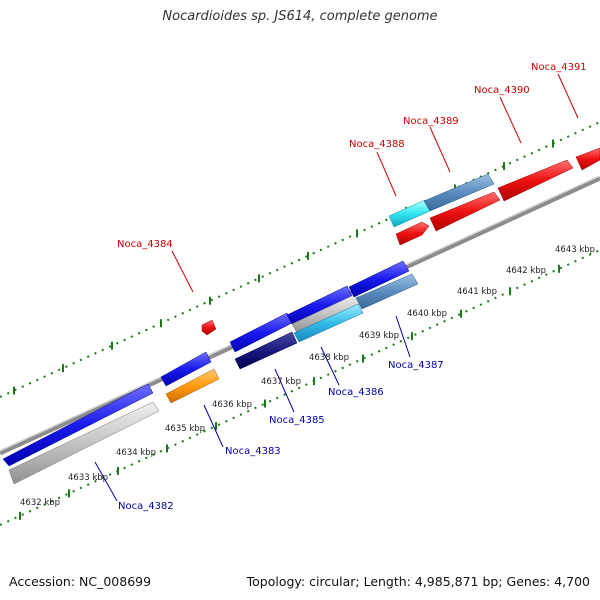 The width and height of the screenshot is (600, 600). What do you see at coordinates (329, 358) in the screenshot?
I see `kbp-label: 4638 kbp` at bounding box center [329, 358].